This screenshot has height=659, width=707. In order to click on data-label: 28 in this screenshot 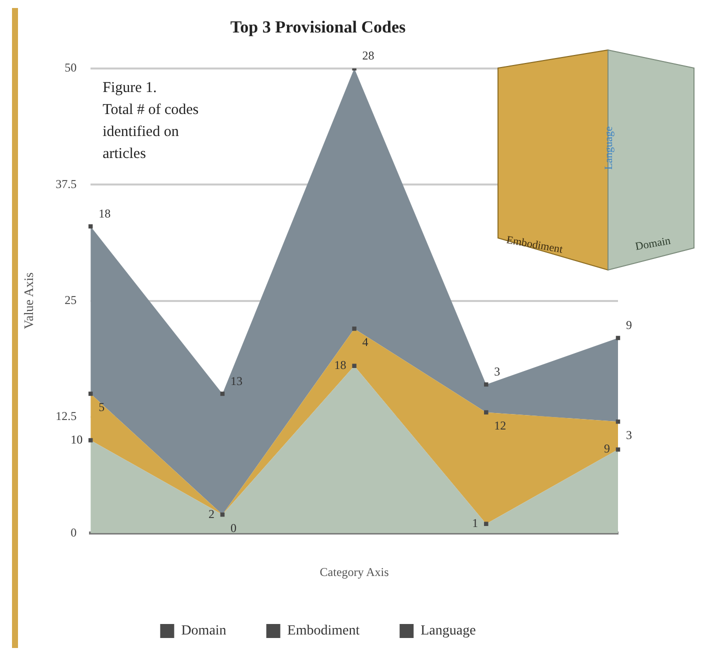, I will do `click(368, 55)`.